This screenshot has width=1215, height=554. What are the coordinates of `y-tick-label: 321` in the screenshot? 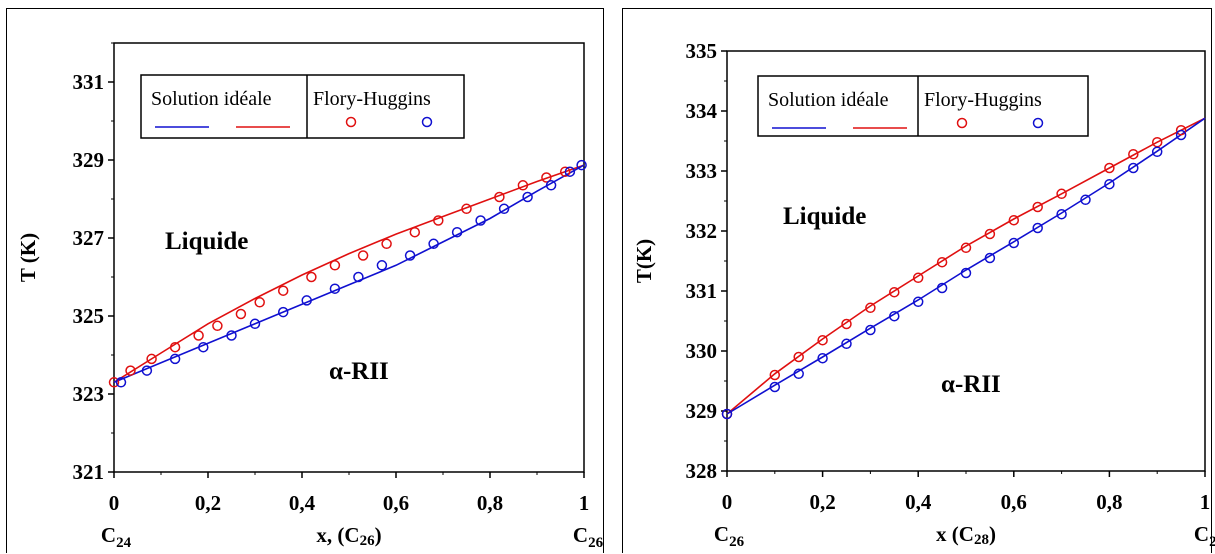 It's located at (89, 472).